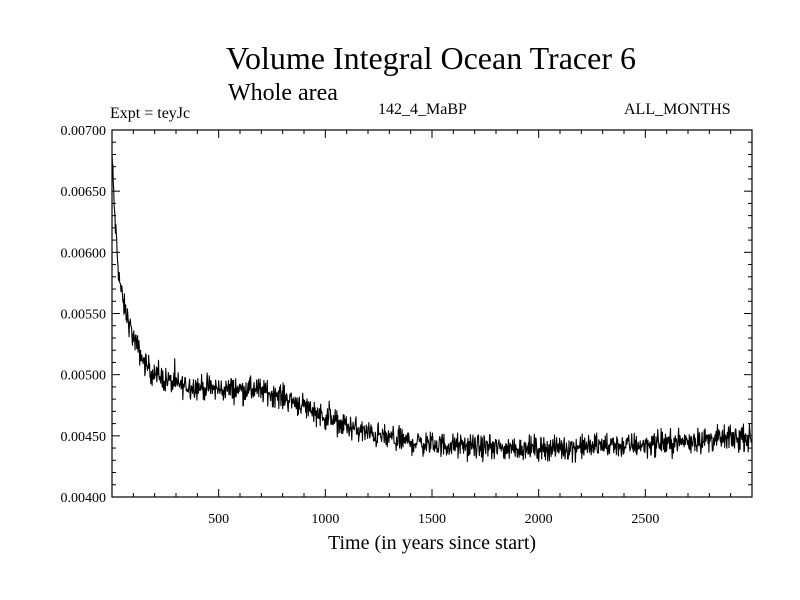 Image resolution: width=800 pixels, height=600 pixels. Describe the element at coordinates (677, 109) in the screenshot. I see `months-label: ALL_MONTHS` at that location.